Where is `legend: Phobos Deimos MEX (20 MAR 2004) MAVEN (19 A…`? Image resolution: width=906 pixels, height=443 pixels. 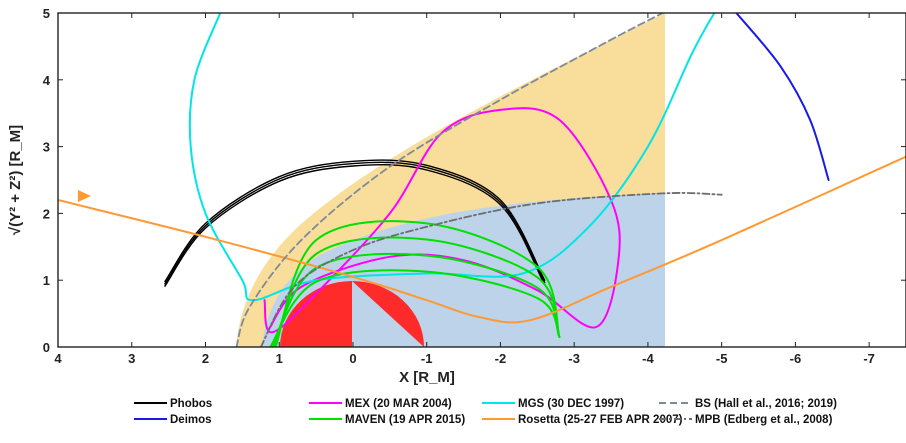 legend: Phobos Deimos MEX (20 MAR 2004) MAVEN (19 A… is located at coordinates (485, 412).